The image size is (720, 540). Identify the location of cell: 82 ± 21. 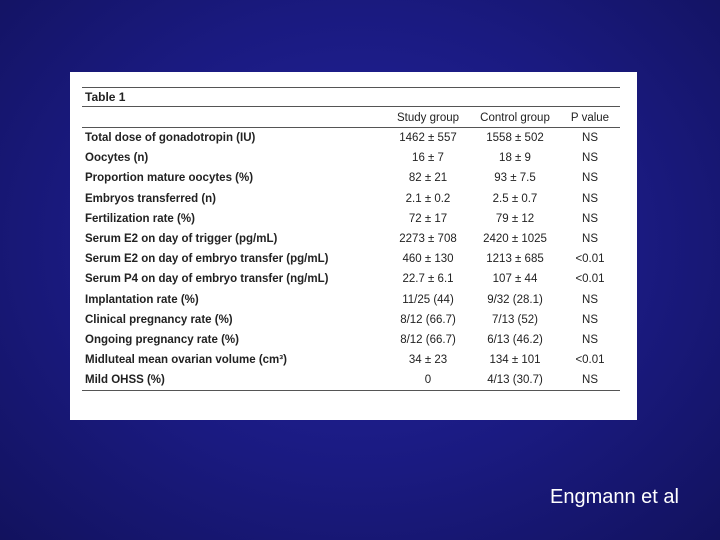
(428, 178).